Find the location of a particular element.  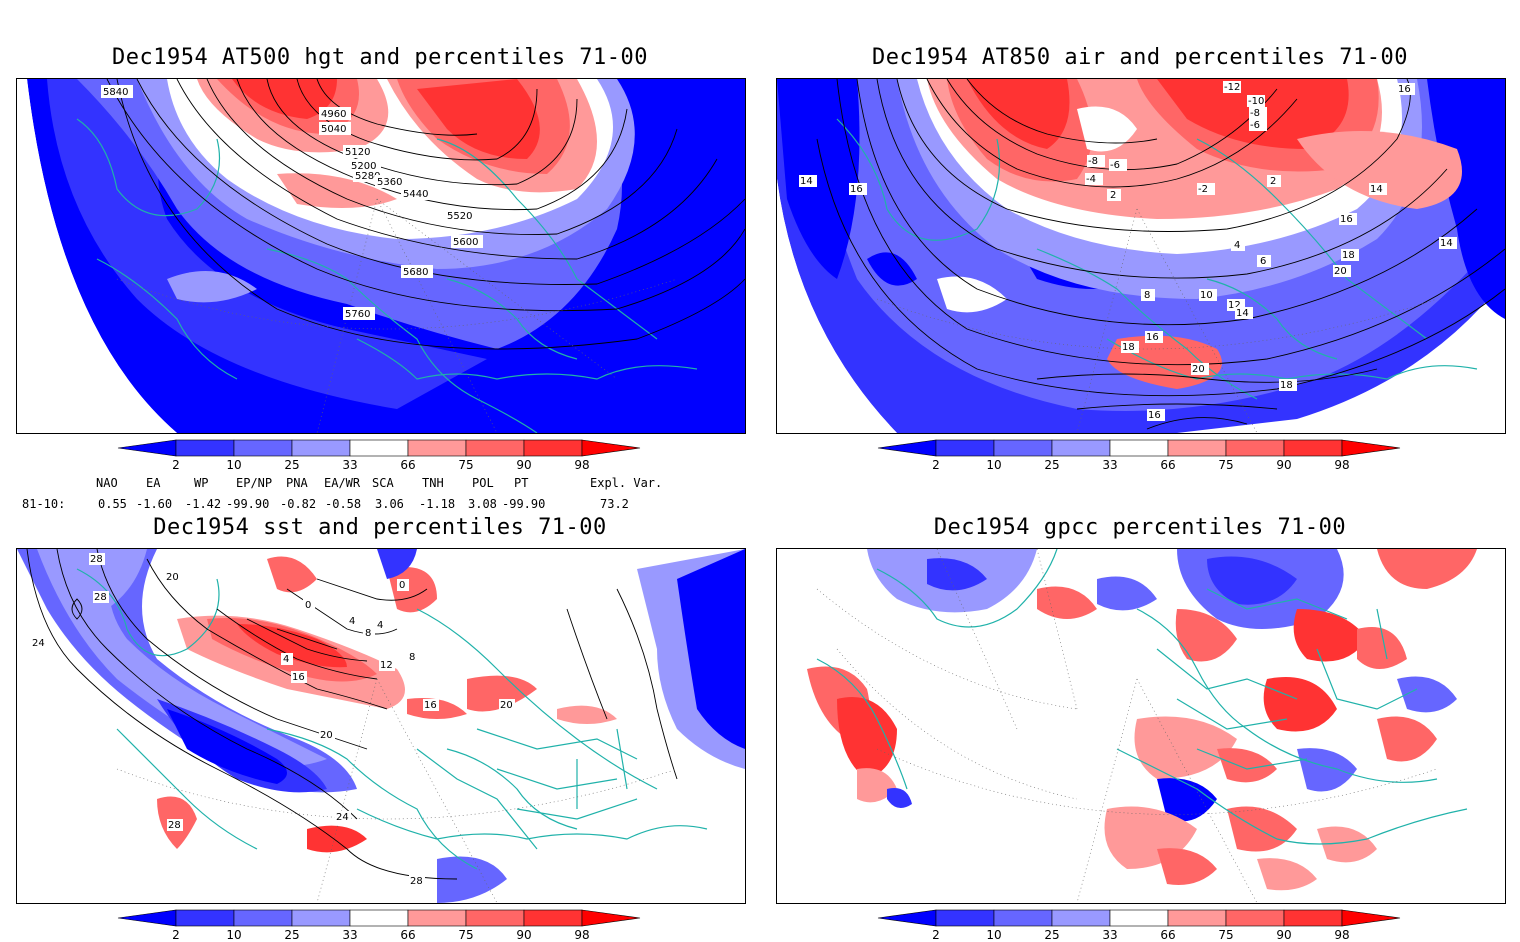

index-value: 0.55 is located at coordinates (112, 504).